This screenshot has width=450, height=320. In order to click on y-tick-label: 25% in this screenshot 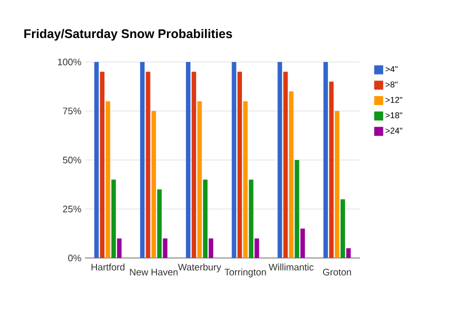, I will do `click(72, 209)`.